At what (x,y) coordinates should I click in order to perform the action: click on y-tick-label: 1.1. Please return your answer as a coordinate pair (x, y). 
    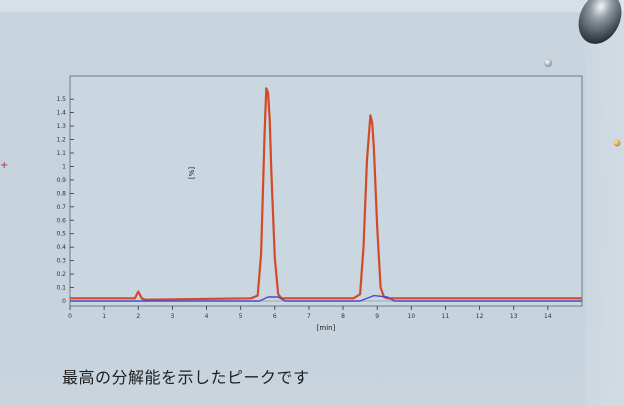
    Looking at the image, I should click on (61, 153).